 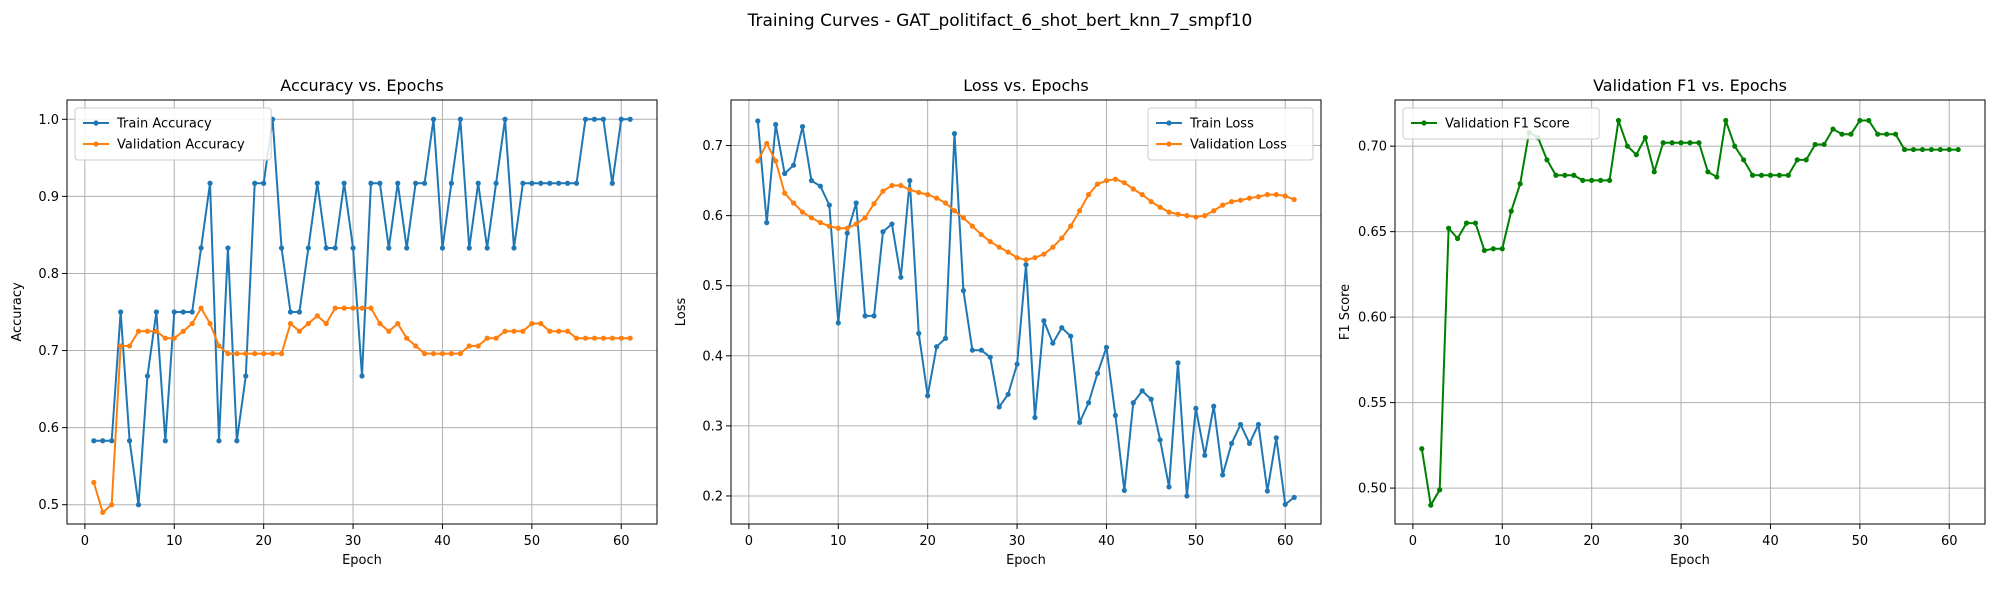 I want to click on x-tick-label: 40, so click(x=442, y=541).